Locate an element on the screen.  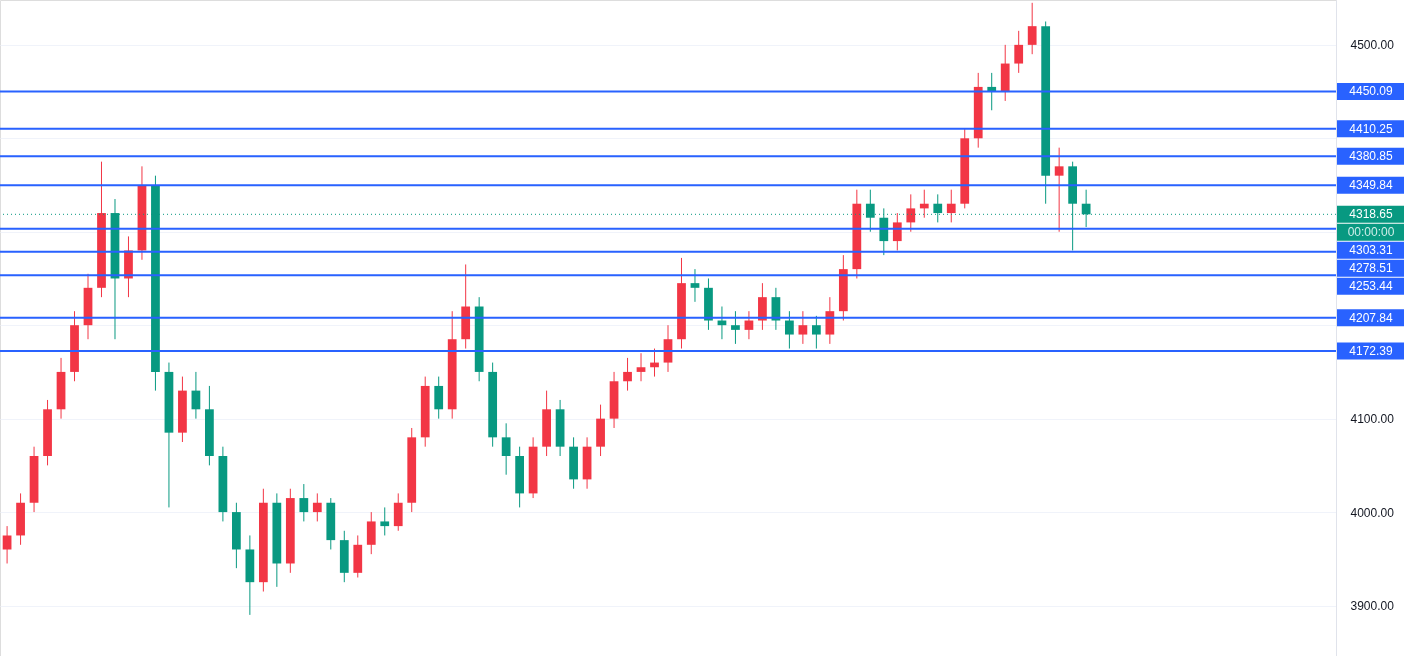
ref-line-label: 4450.09 is located at coordinates (1371, 91).